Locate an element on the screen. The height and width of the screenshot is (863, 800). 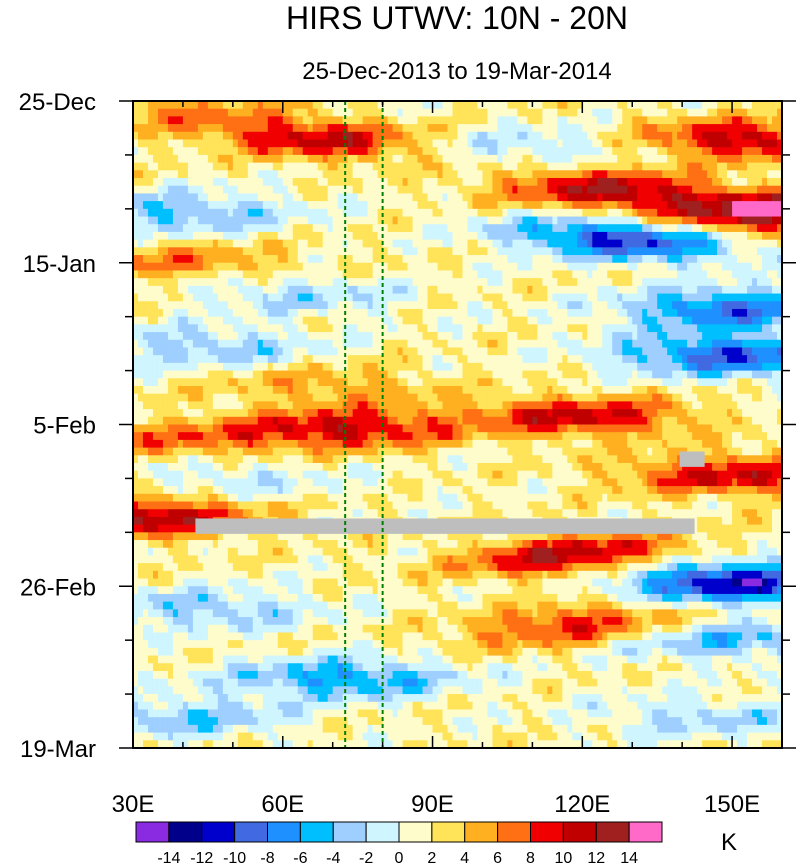
chart-subtitle: 25-Dec-2013 to 19-Mar-2014 is located at coordinates (457, 71).